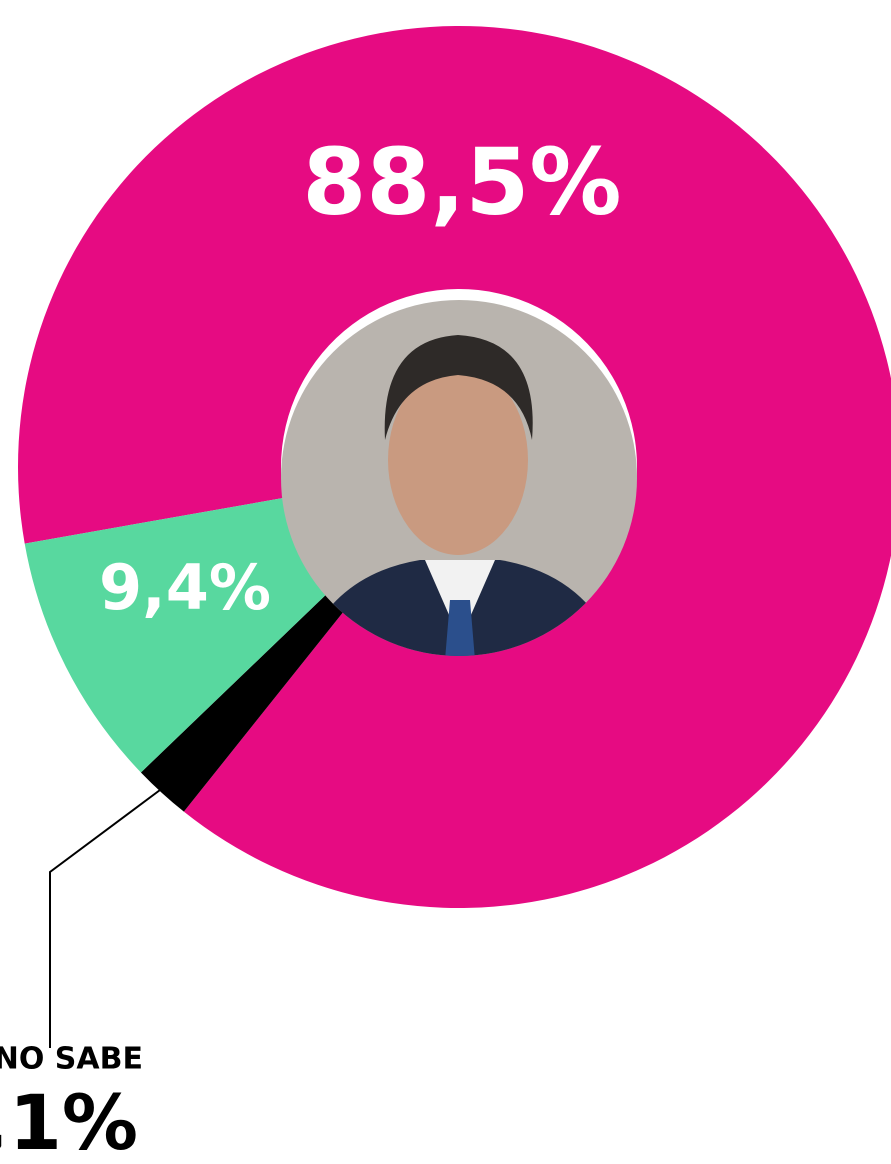 This screenshot has width=891, height=1164. Describe the element at coordinates (461, 181) in the screenshot. I see `value-label: 88,5%` at that location.